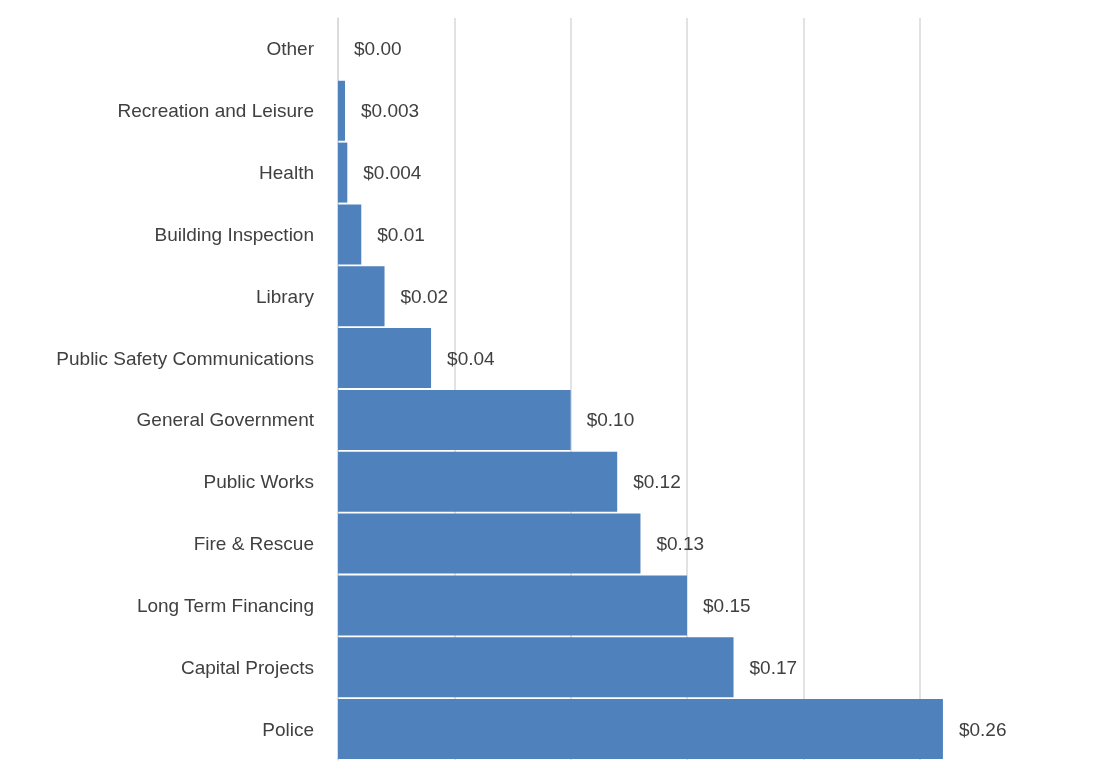 This screenshot has height=778, width=1104. Describe the element at coordinates (657, 482) in the screenshot. I see `data-label: $0.12` at that location.